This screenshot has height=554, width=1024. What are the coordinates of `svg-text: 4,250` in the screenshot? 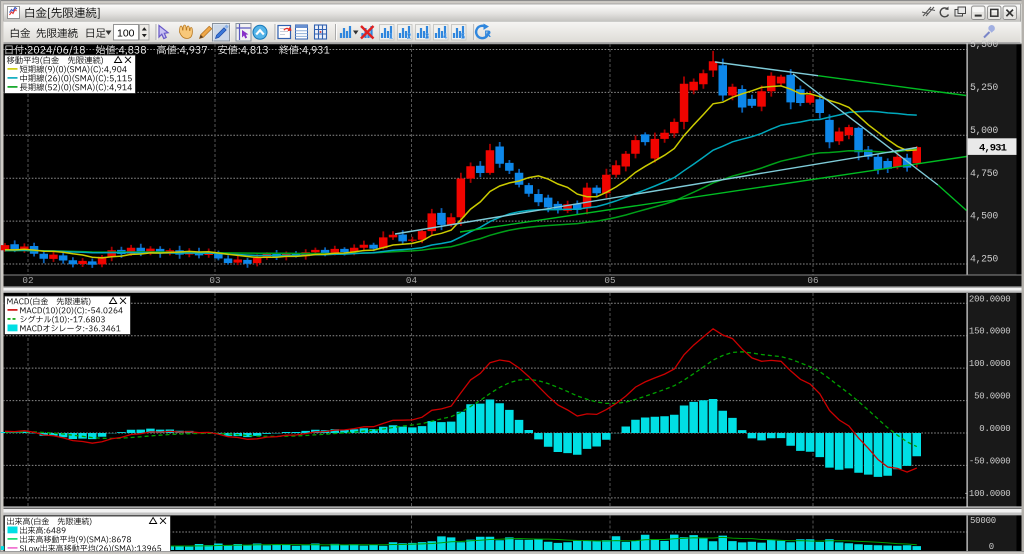 It's located at (984, 259).